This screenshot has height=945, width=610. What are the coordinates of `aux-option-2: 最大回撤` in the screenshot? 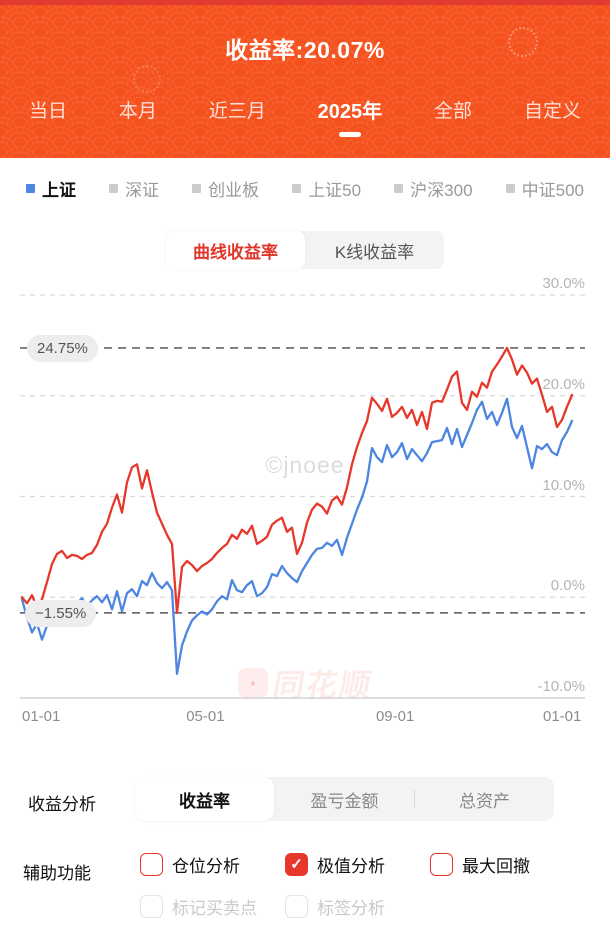 It's located at (502, 864).